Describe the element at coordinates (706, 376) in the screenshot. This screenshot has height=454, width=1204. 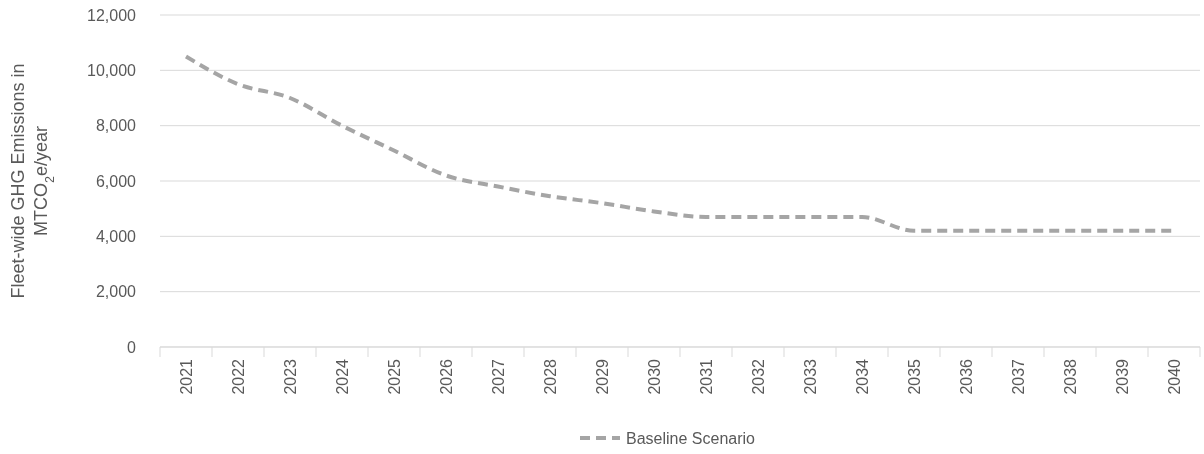
I see `x-tick-label: 2031` at that location.